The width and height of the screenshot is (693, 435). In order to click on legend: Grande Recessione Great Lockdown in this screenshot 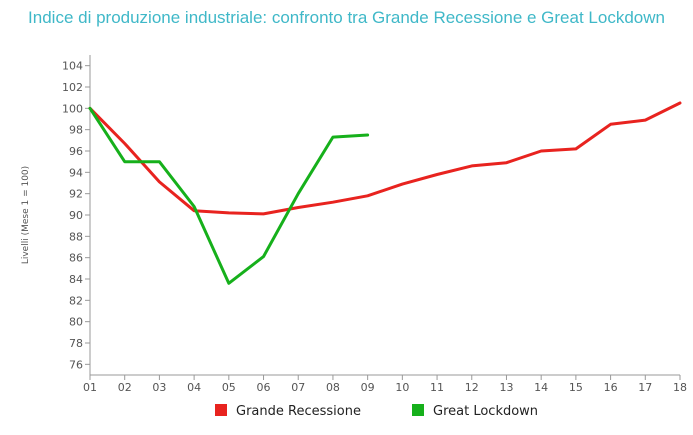, I will do `click(376, 411)`.